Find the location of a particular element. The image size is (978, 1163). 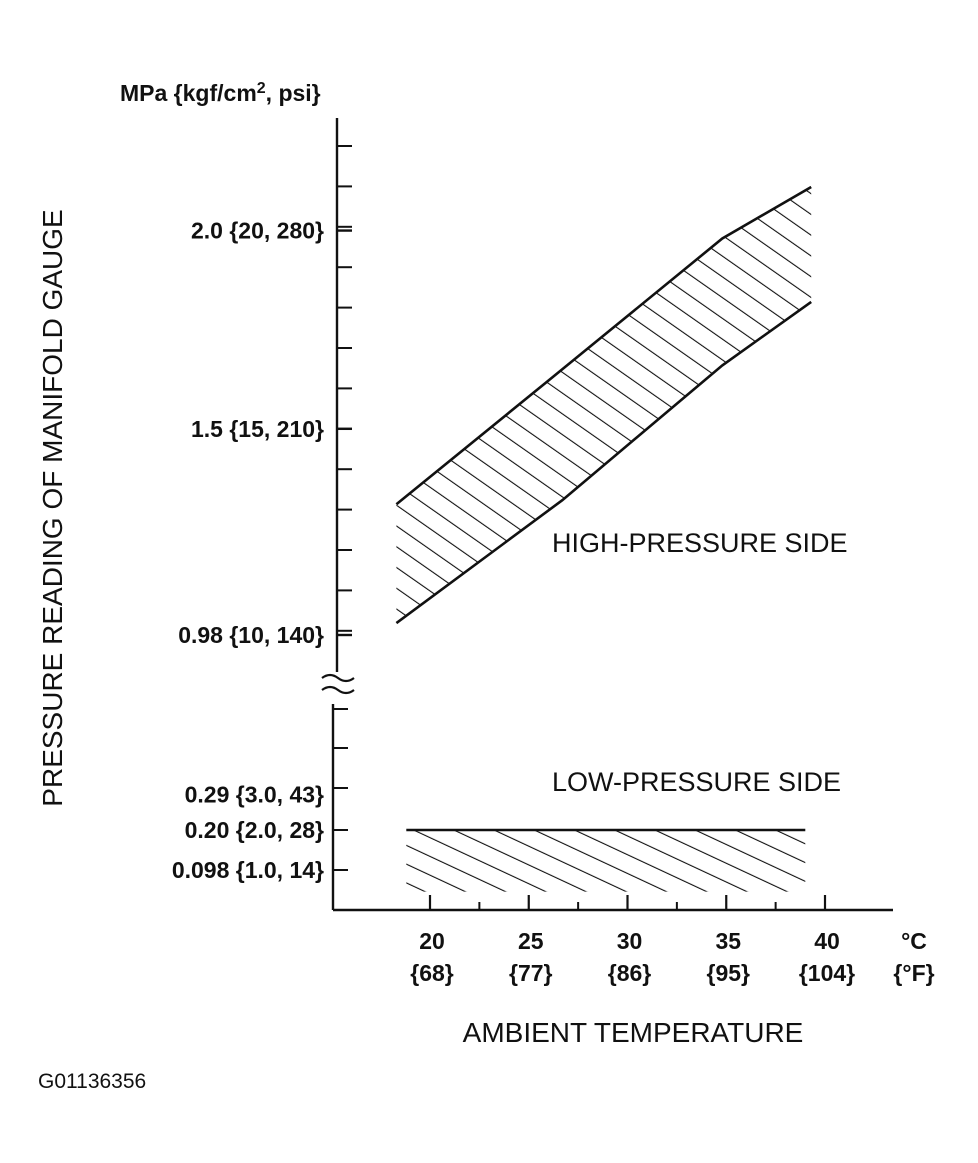

x-unit-fahrenheit: {°F} is located at coordinates (913, 973).